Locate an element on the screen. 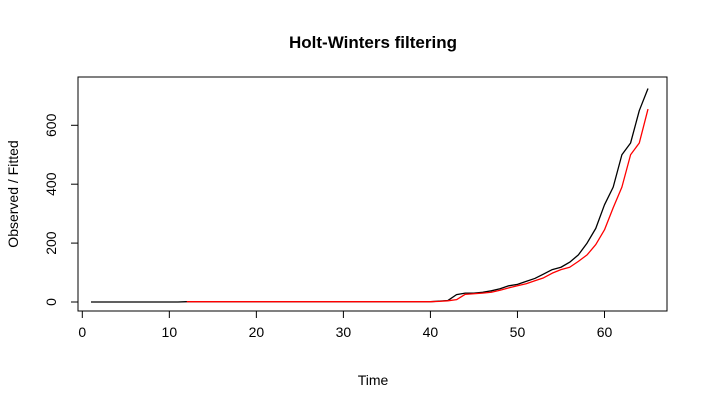 This screenshot has width=710, height=409. x-tick-label: 60 is located at coordinates (605, 332).